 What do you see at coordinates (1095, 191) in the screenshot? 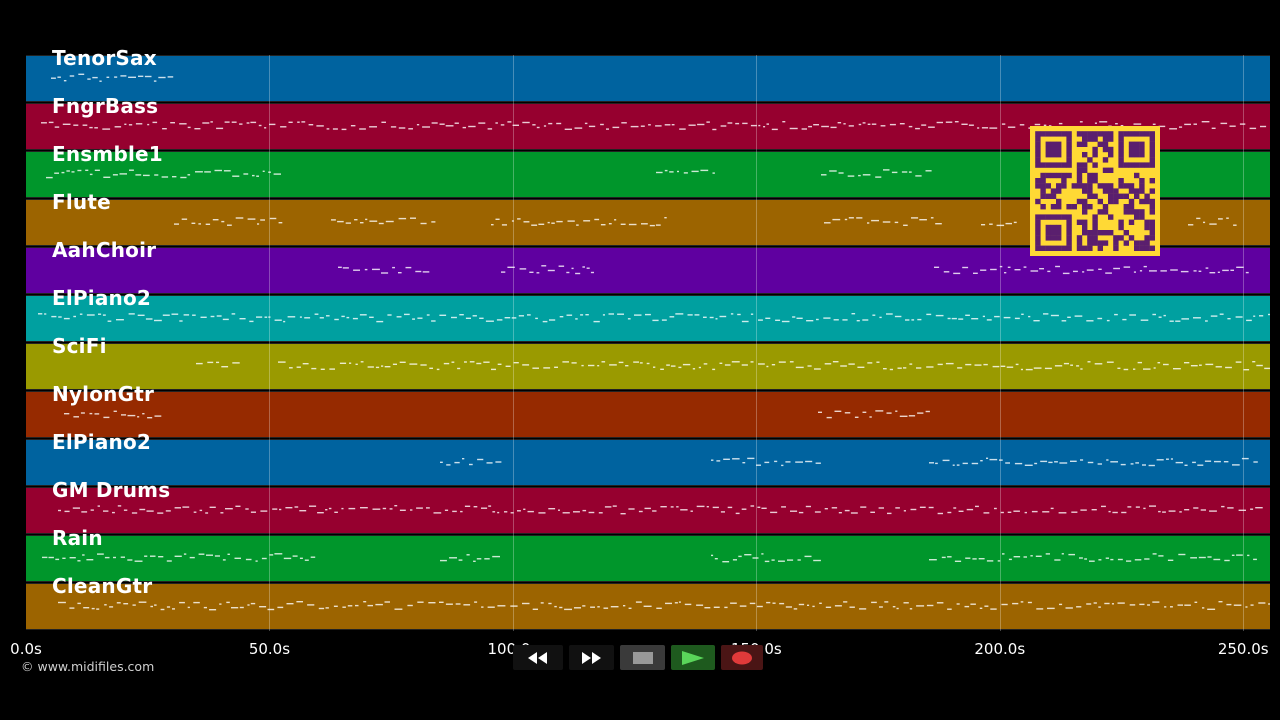
I see `qr-code` at bounding box center [1095, 191].